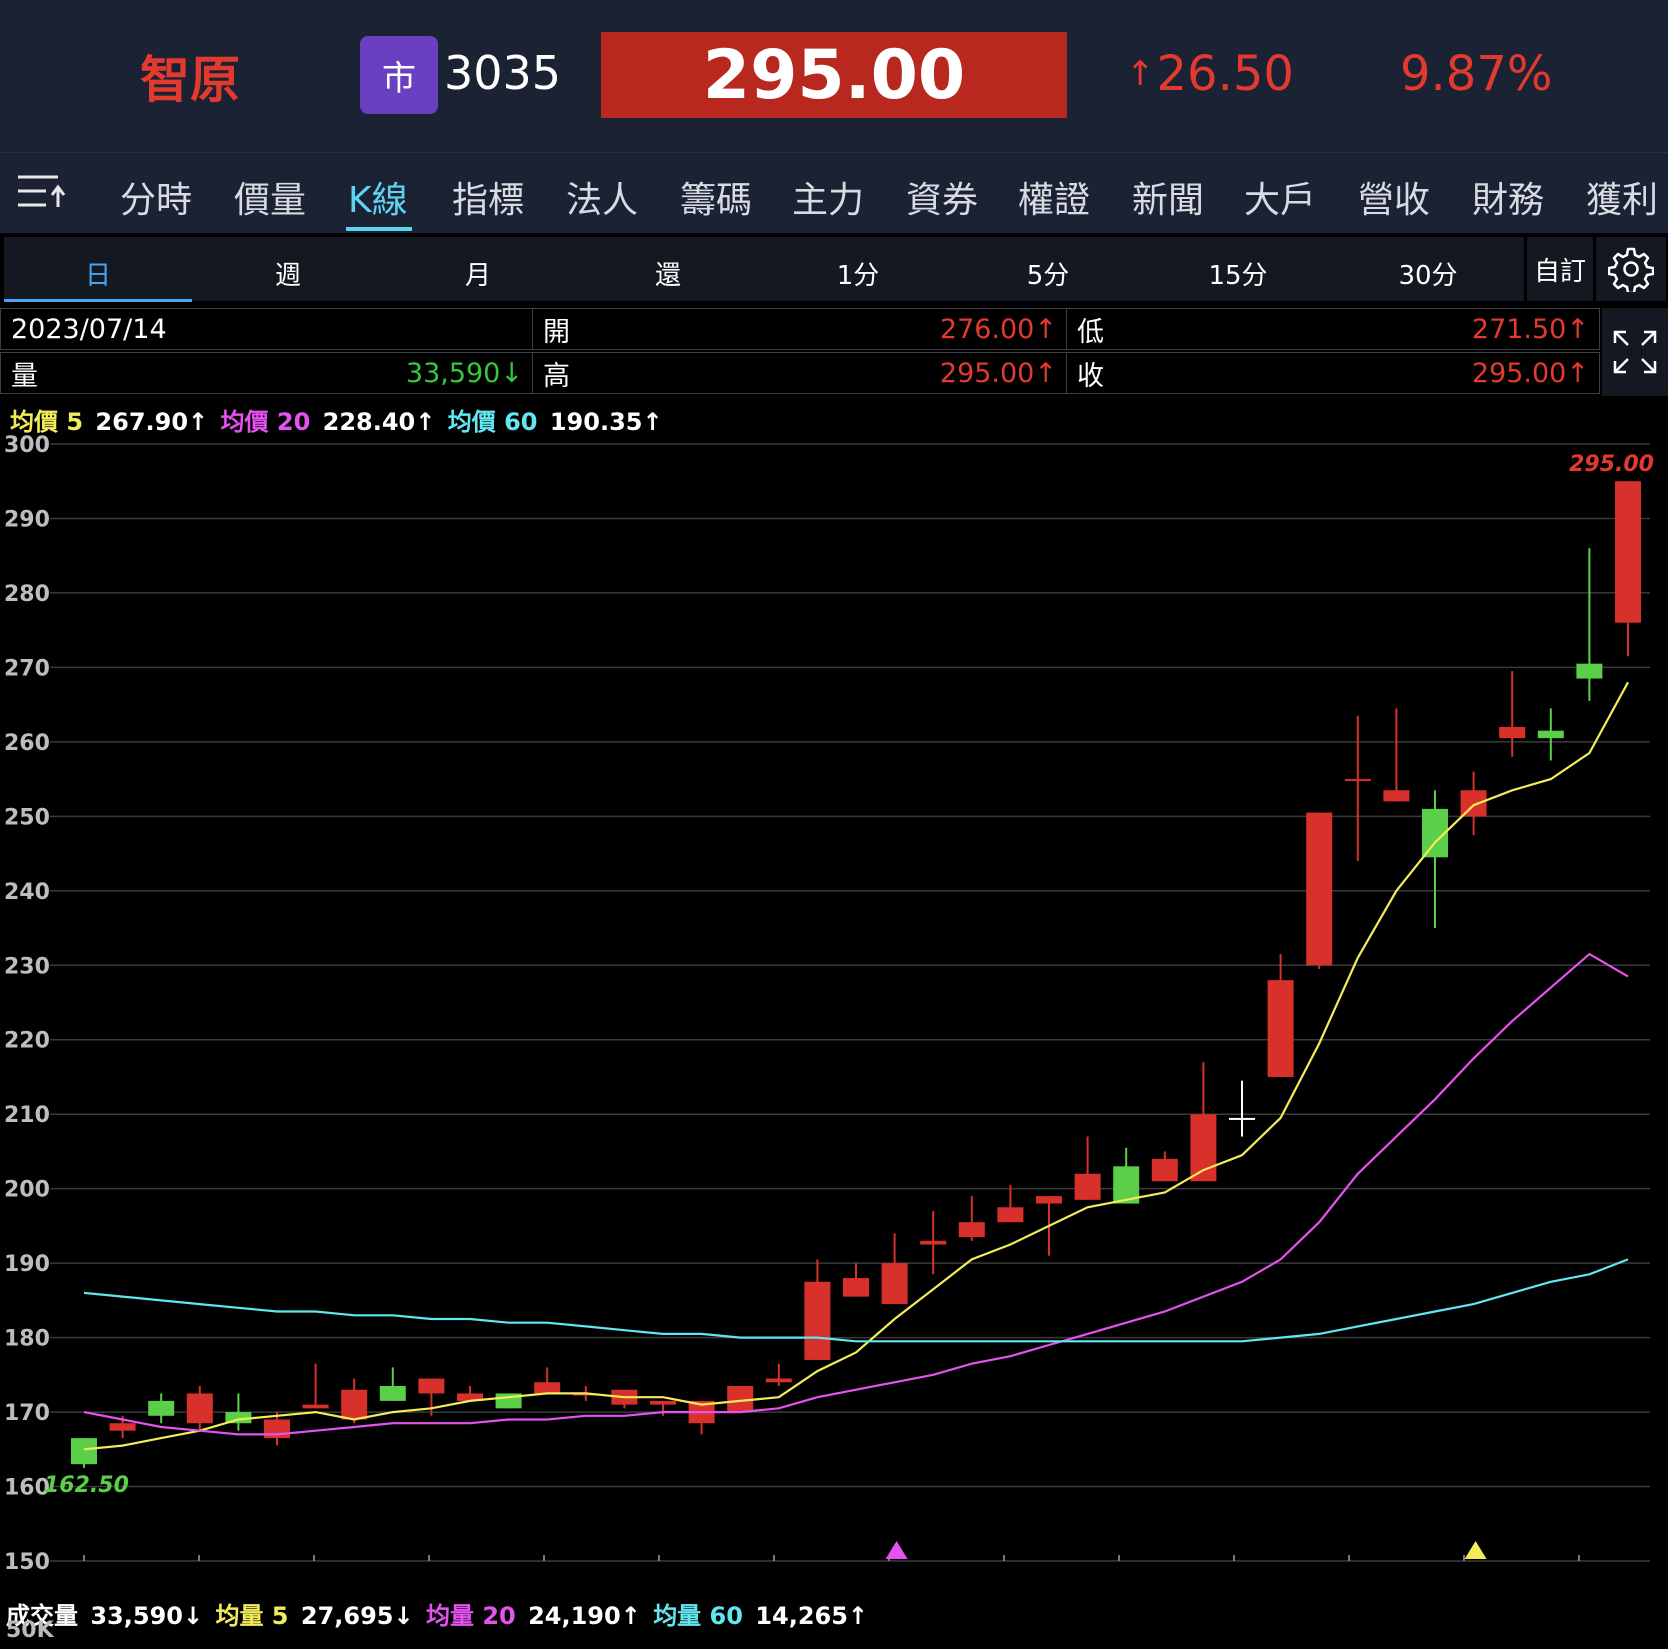 The image size is (1668, 1649). Describe the element at coordinates (556, 376) in the screenshot. I see `high-label: 高` at that location.